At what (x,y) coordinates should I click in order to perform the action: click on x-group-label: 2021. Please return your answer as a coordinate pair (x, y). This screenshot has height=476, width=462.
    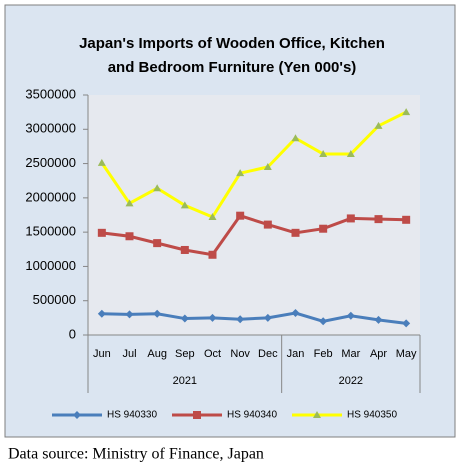
    Looking at the image, I should click on (185, 381).